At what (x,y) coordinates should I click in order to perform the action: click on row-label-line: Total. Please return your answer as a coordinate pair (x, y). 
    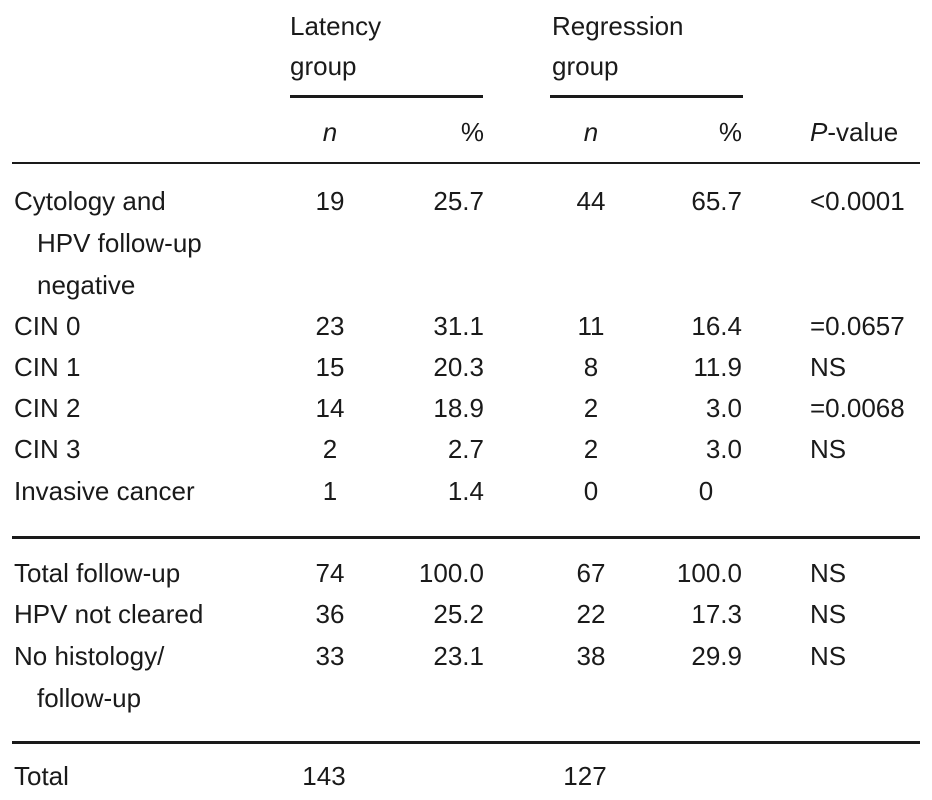
    Looking at the image, I should click on (41, 776).